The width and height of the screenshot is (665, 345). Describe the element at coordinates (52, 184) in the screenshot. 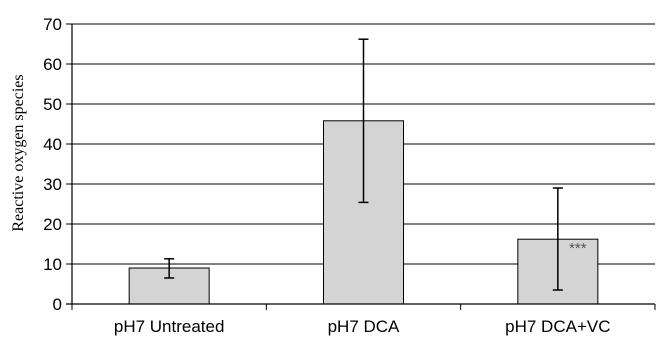

I see `y-tick-label: 30` at that location.